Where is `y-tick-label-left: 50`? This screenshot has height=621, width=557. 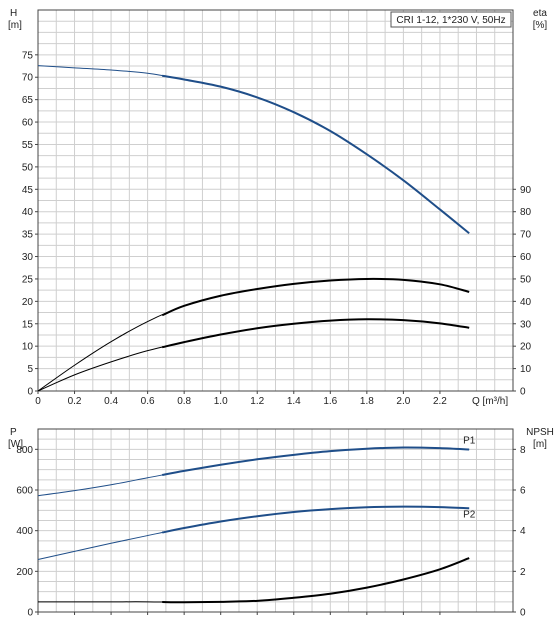 y-tick-label-left: 50 is located at coordinates (28, 167).